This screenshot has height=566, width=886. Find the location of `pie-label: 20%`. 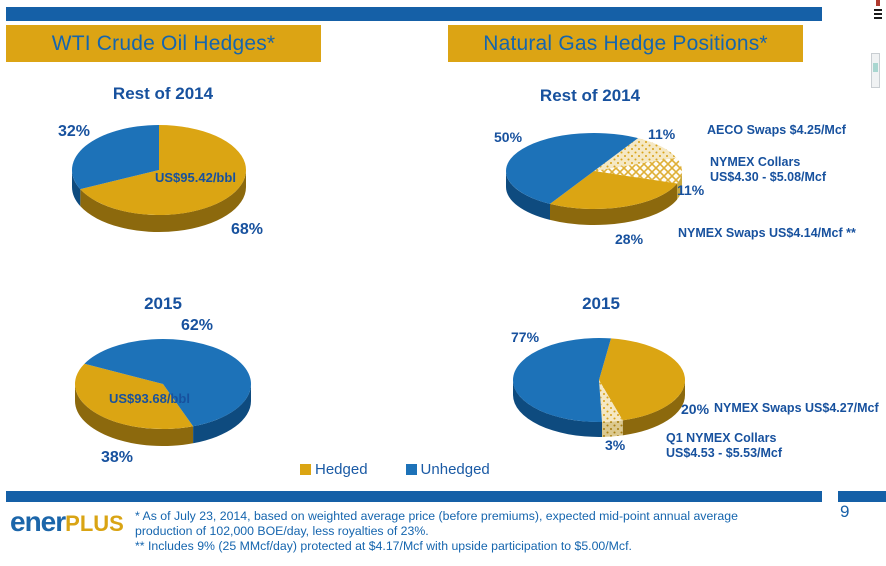

pie-label: 20% is located at coordinates (695, 409).